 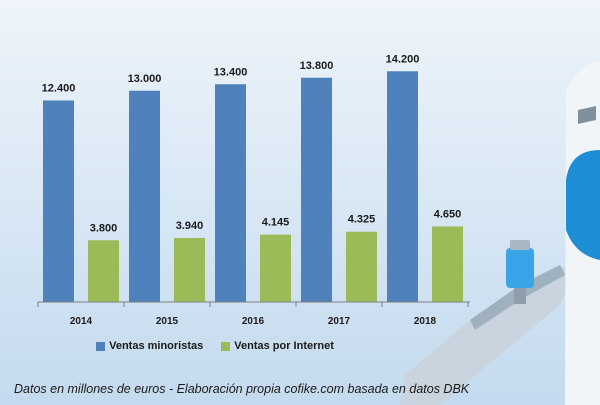 What do you see at coordinates (317, 66) in the screenshot?
I see `value-label-retail-2017: 13.800` at bounding box center [317, 66].